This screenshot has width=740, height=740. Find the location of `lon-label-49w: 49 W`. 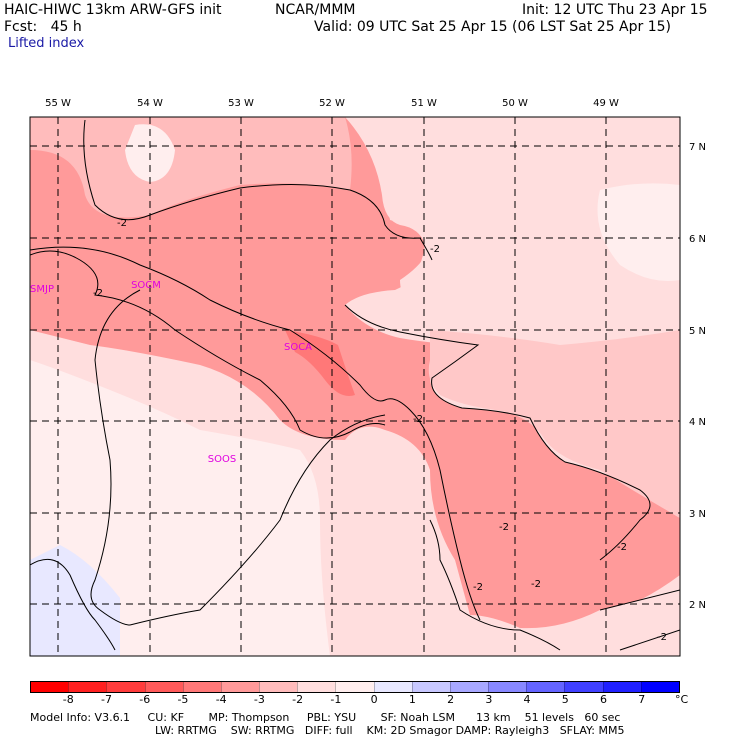

lon-label-49w: 49 W is located at coordinates (606, 103).